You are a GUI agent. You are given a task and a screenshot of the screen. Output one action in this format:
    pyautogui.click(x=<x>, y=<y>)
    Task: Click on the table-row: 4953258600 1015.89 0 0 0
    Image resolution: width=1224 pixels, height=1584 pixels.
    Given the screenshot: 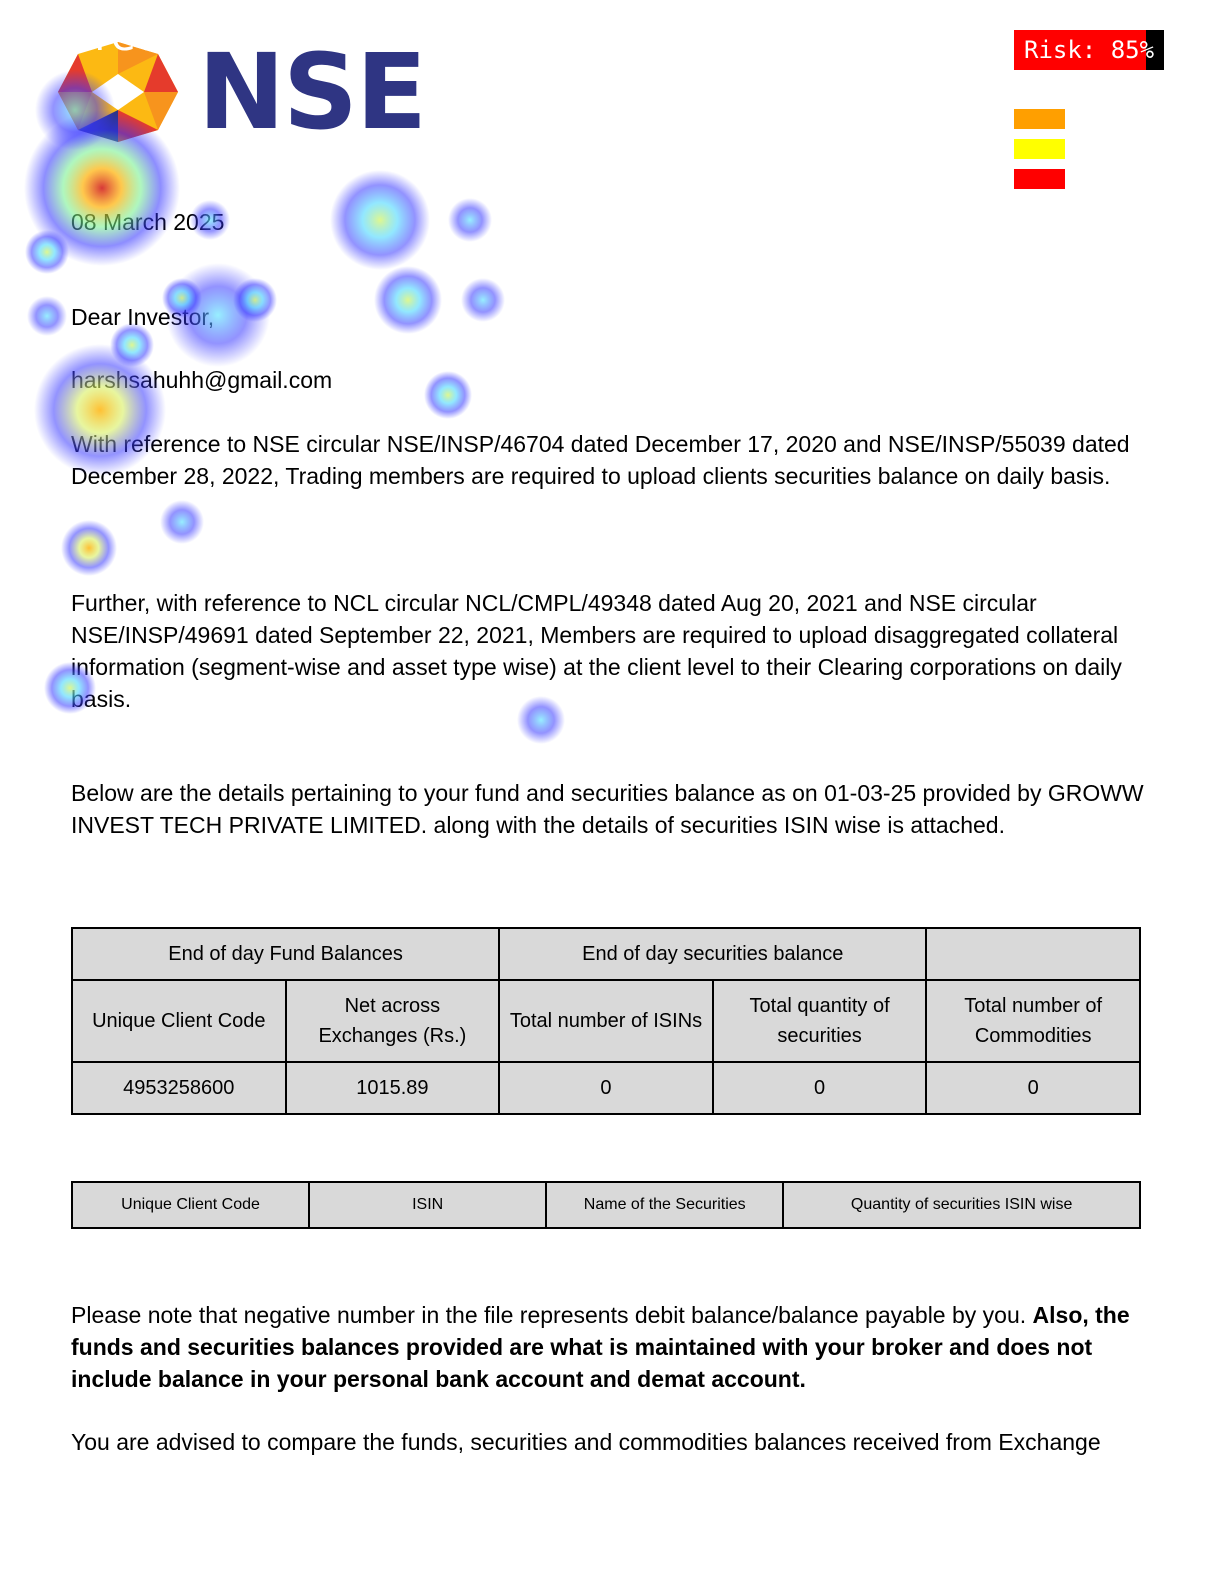 What is the action you would take?
    pyautogui.click(x=606, y=1088)
    